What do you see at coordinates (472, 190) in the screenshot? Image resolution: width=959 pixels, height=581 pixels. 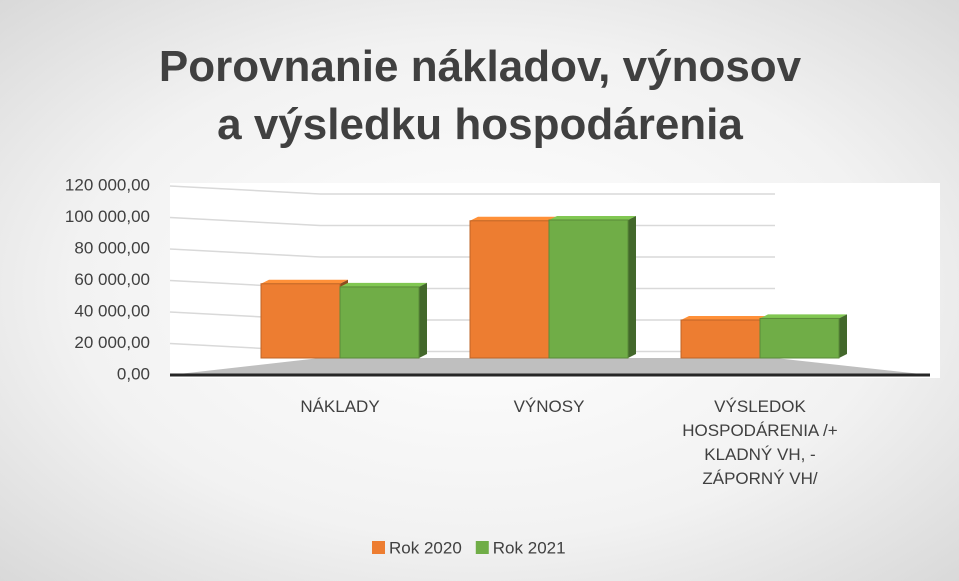 I see `grid-line` at bounding box center [472, 190].